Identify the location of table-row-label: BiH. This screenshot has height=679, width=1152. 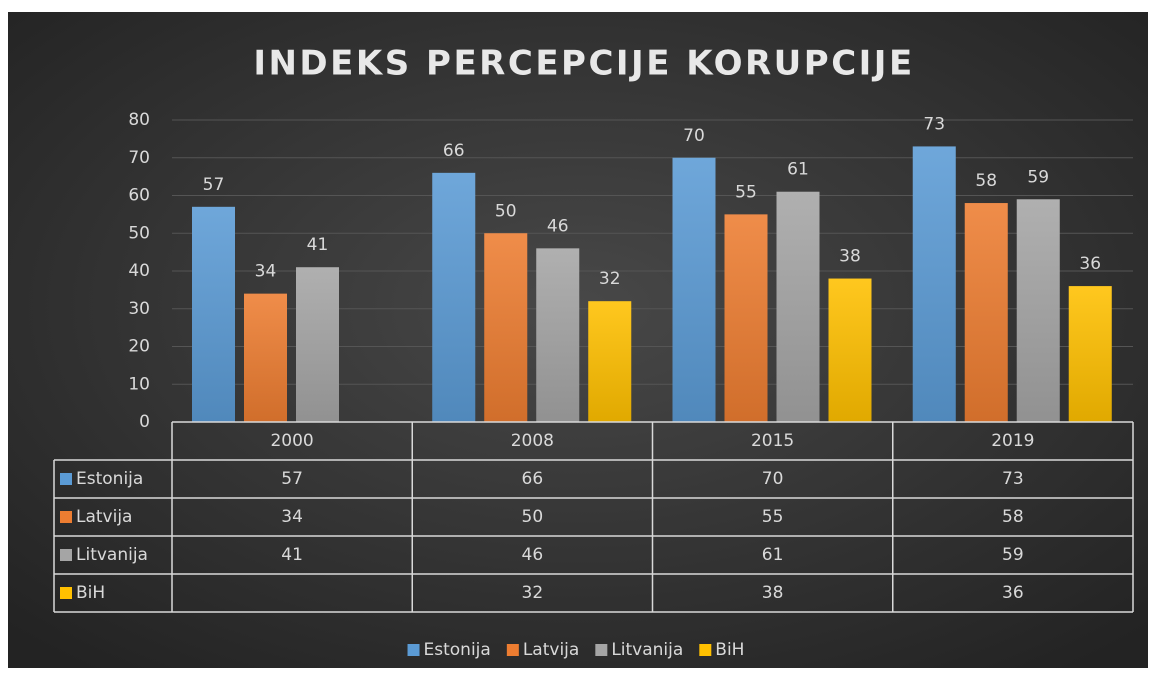
(90, 593).